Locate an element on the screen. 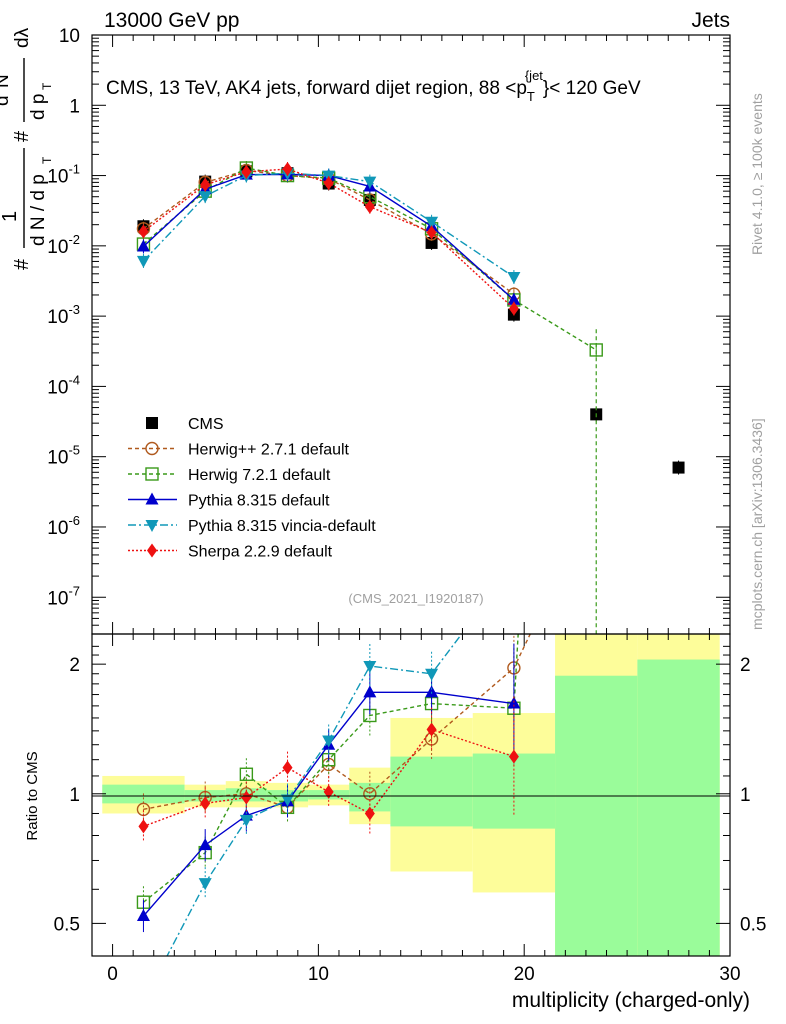 The image size is (786, 1024). series-sherpa-2-2-9-default is located at coordinates (328, 238).